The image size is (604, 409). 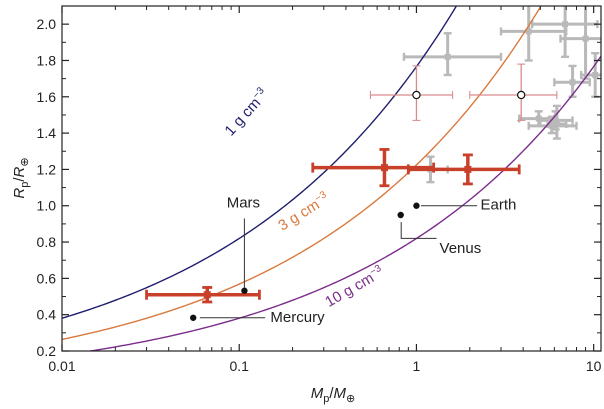 I want to click on y-tick-label: 0.6, so click(x=47, y=278).